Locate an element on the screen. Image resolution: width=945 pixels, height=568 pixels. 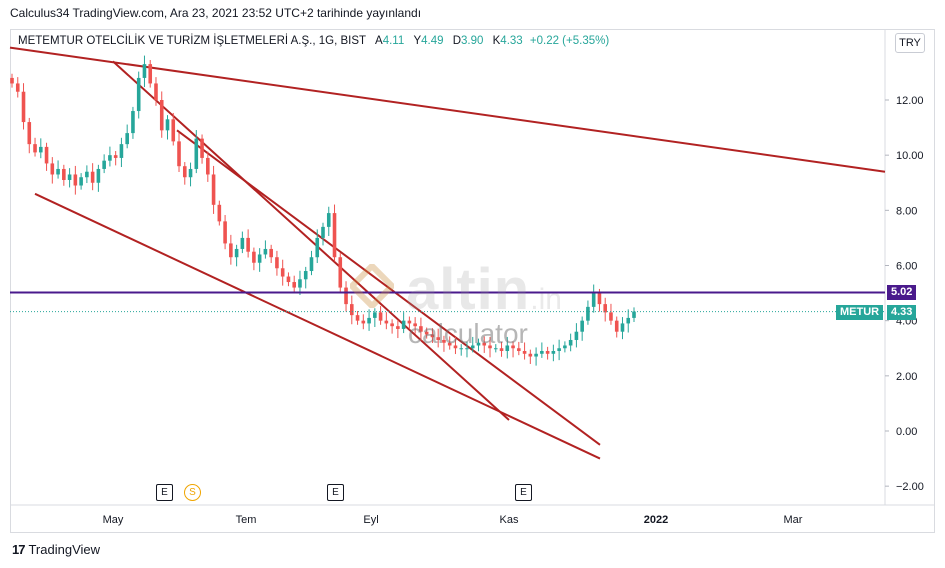
x-tick-label: Tem is located at coordinates (246, 520).